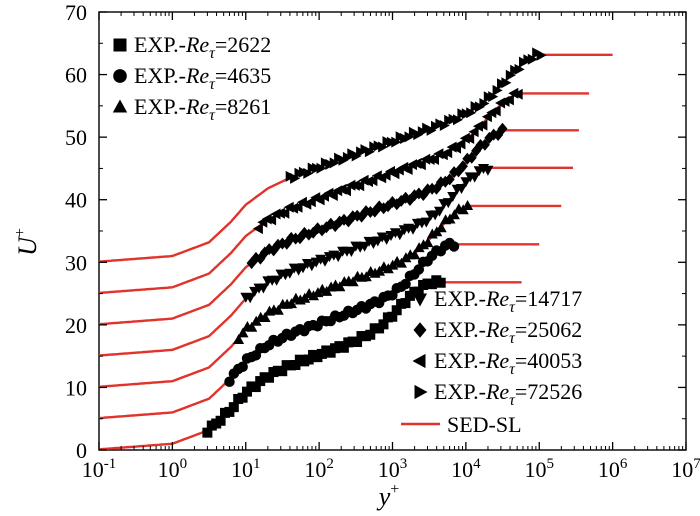 Image resolution: width=700 pixels, height=516 pixels. Describe the element at coordinates (508, 394) in the screenshot. I see `legend-label: EXP.-Reτ=72526` at that location.